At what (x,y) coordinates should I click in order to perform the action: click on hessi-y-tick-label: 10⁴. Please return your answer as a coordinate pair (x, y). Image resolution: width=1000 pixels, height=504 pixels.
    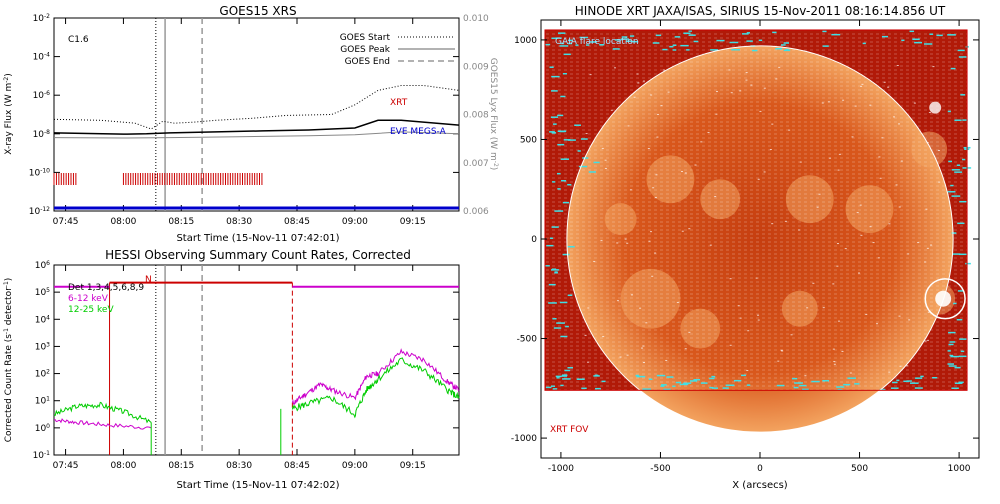
    Looking at the image, I should click on (42, 320).